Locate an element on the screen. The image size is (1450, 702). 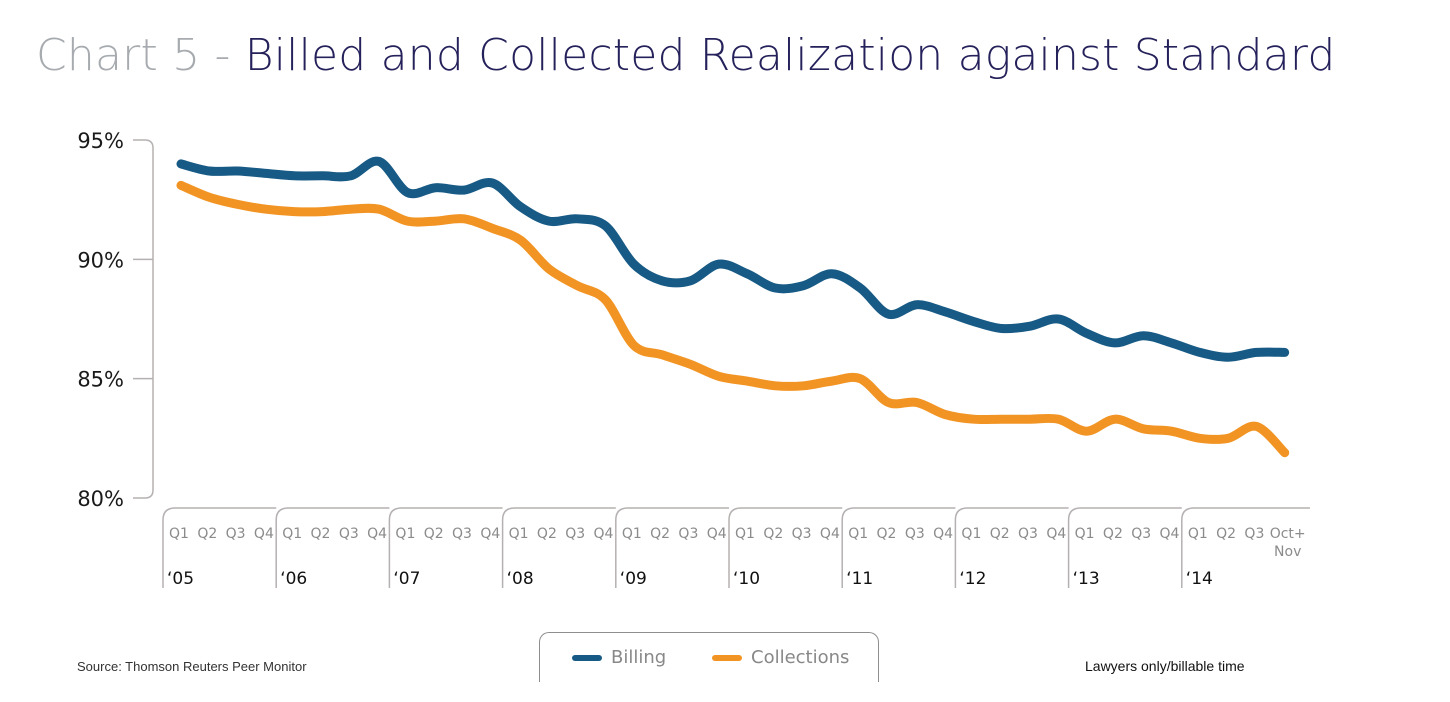
legend-item-billing: Billing is located at coordinates (619, 657).